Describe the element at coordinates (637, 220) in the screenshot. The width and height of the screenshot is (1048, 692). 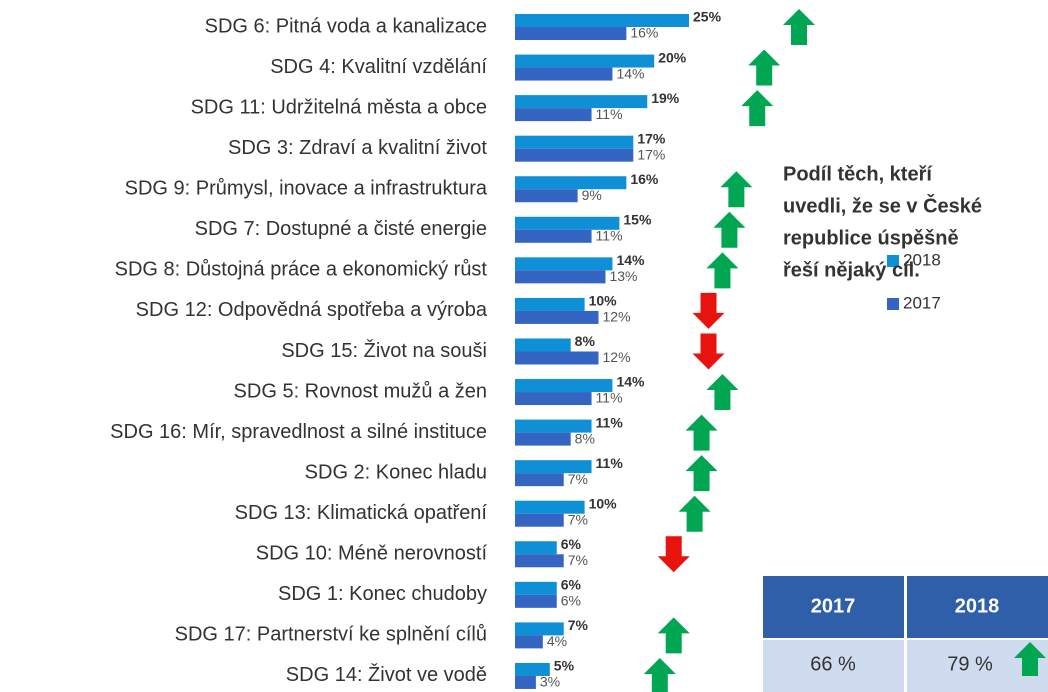
I see `value-label-2018: 15%` at that location.